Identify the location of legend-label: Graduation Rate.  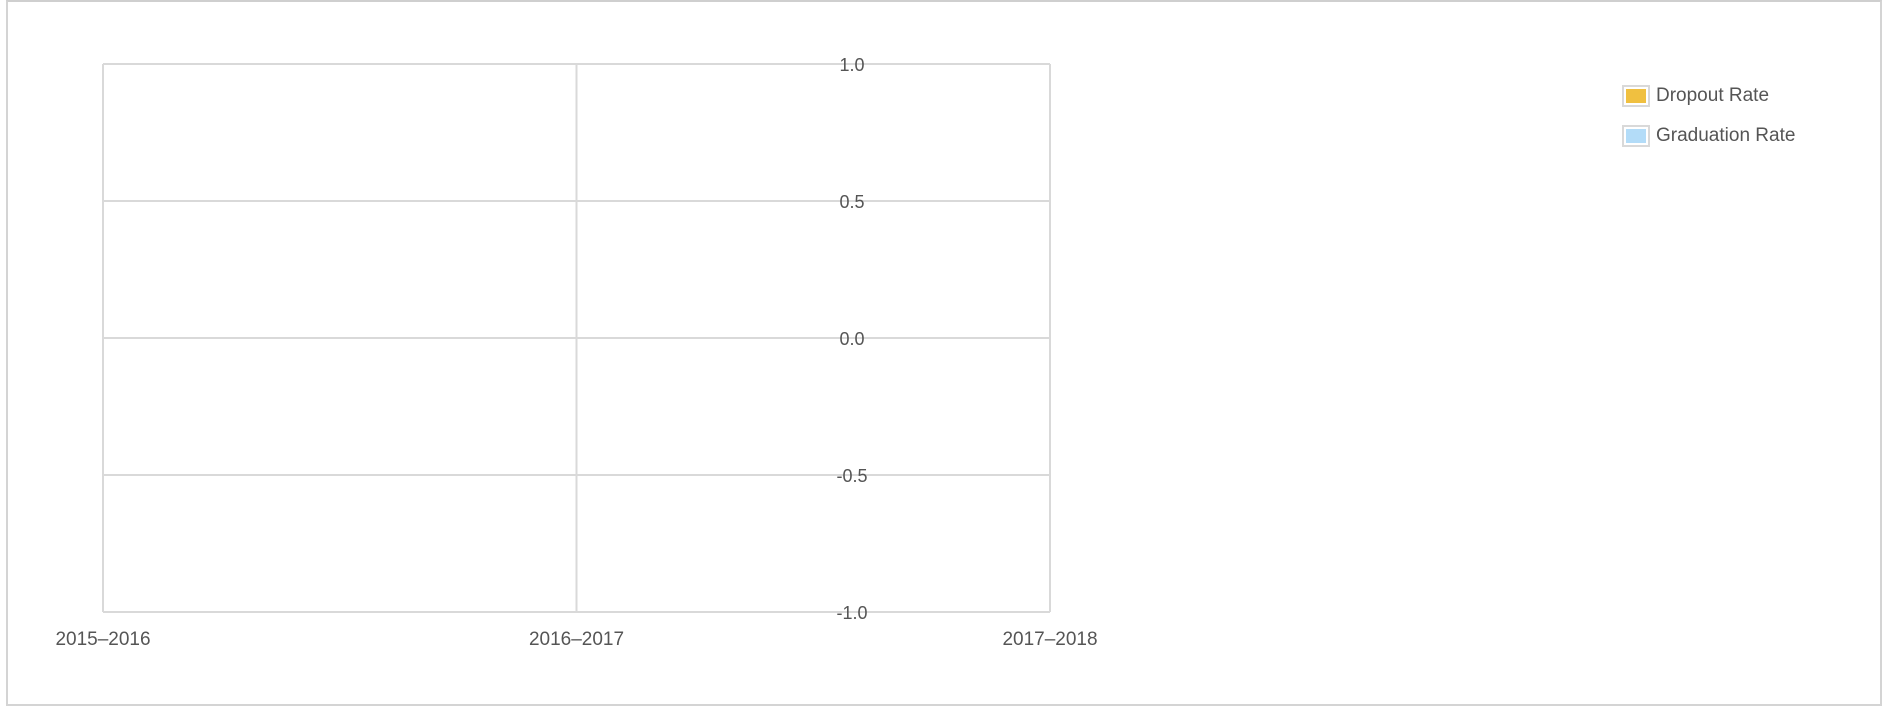
(1726, 135).